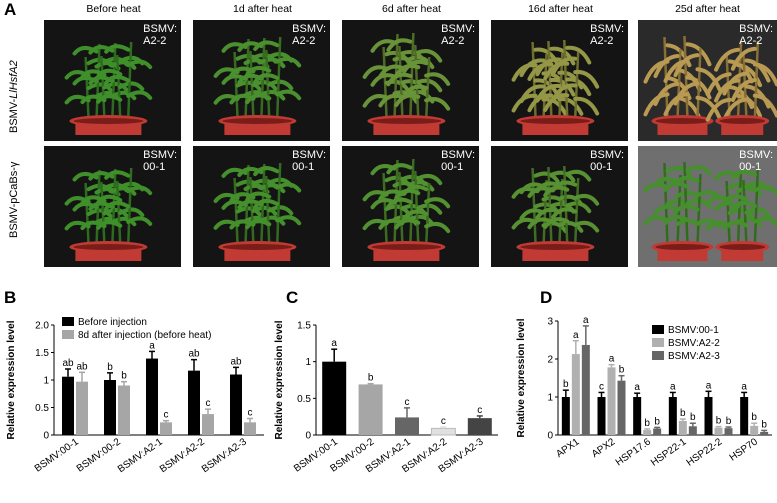 Image resolution: width=777 pixels, height=503 pixels. Describe the element at coordinates (669, 452) in the screenshot. I see `x-tick-label: HSP22-1` at that location.